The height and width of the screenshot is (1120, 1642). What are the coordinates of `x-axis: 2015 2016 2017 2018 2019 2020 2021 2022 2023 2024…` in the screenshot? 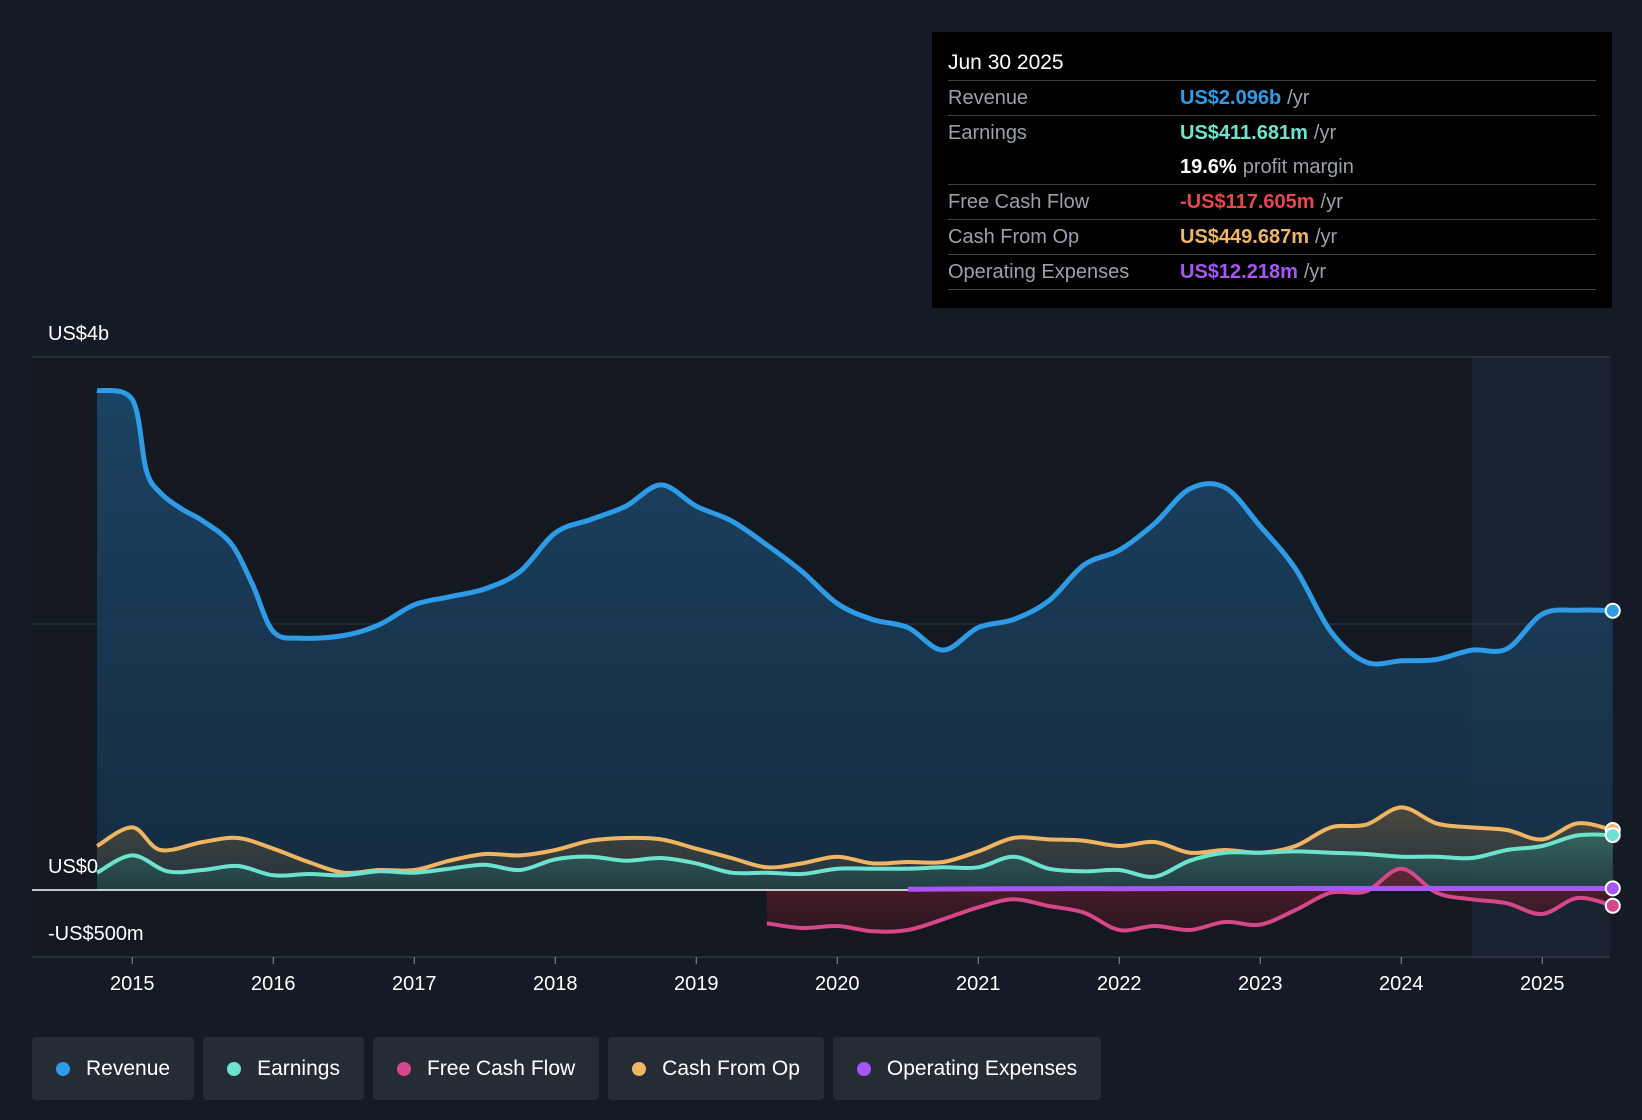 It's located at (837, 976).